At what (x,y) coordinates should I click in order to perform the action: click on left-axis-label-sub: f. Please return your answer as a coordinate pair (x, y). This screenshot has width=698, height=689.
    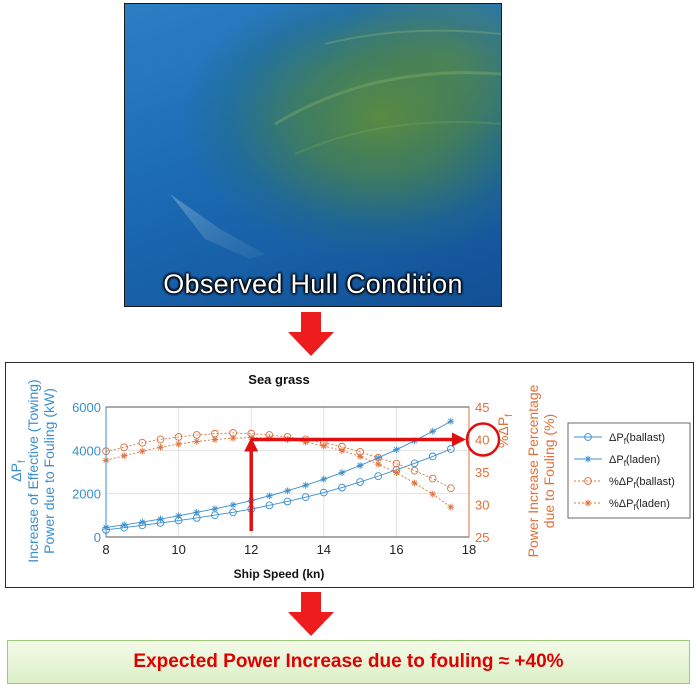
    Looking at the image, I should click on (22, 461).